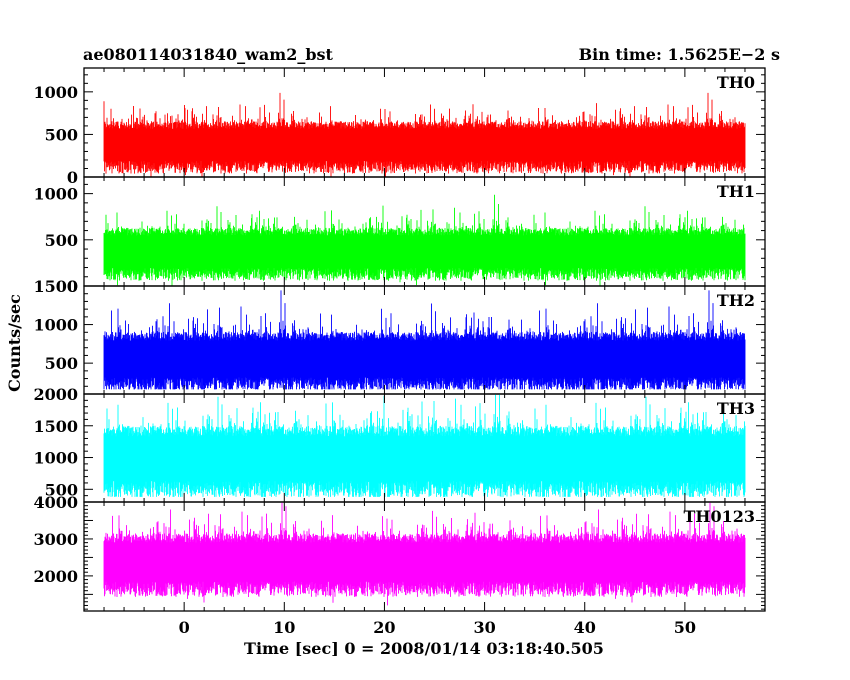  Describe the element at coordinates (55, 539) in the screenshot. I see `y-tick-label: 3000` at that location.